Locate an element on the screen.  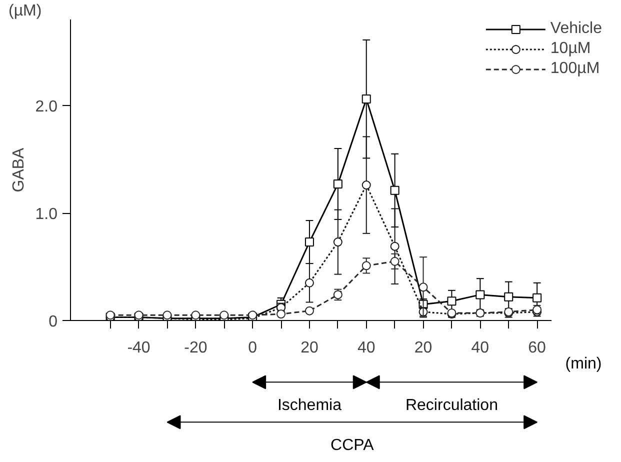
legend-label: 100µM is located at coordinates (575, 69).